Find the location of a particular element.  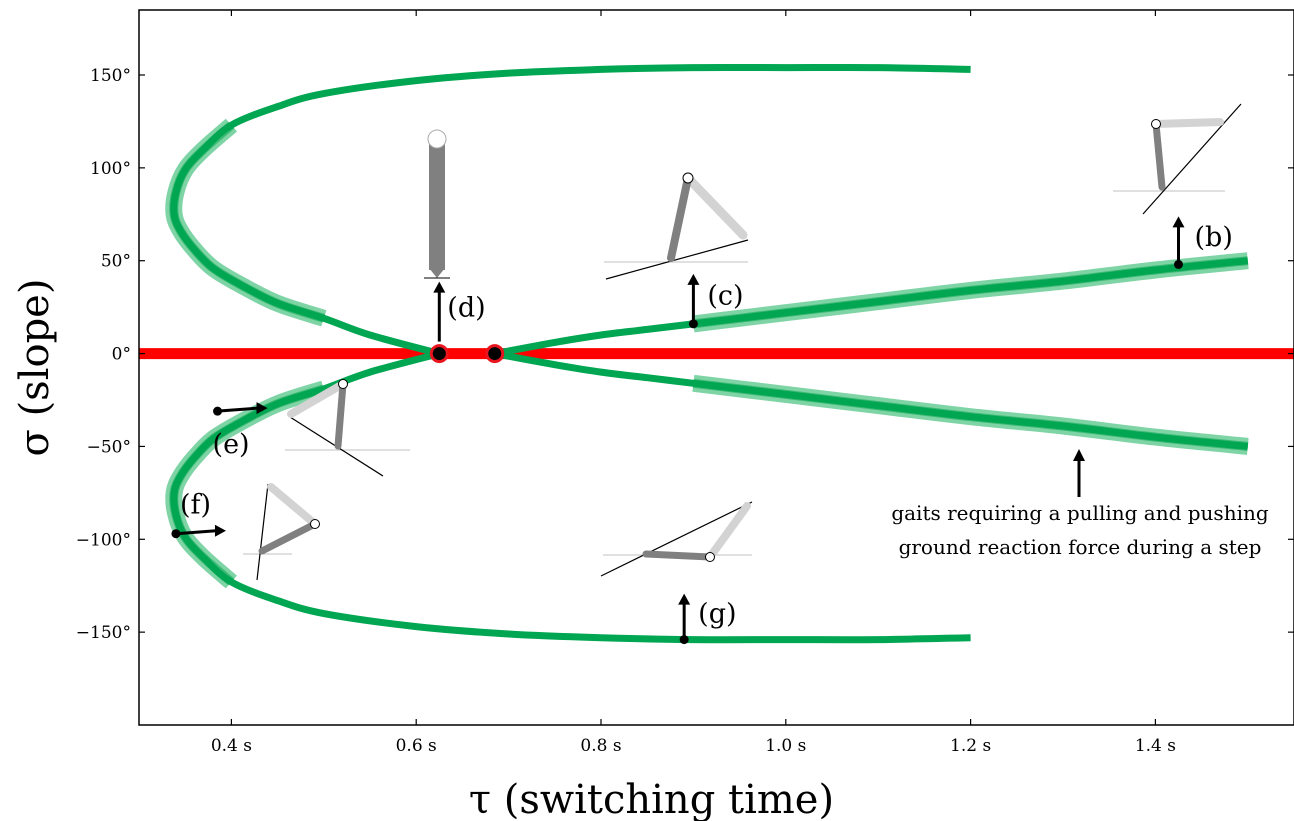

y-axis-title: σ (slope) is located at coordinates (35, 368).